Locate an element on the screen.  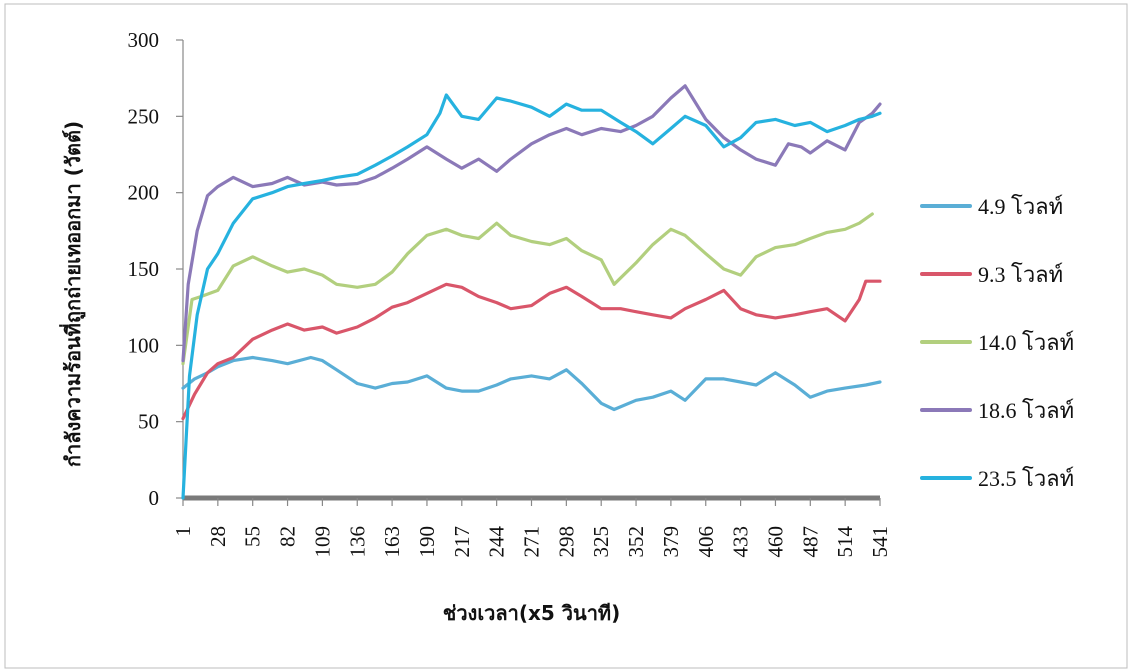
x-axis-title: ช่วงเวลา(x5 วินาที) is located at coordinates (532, 613).